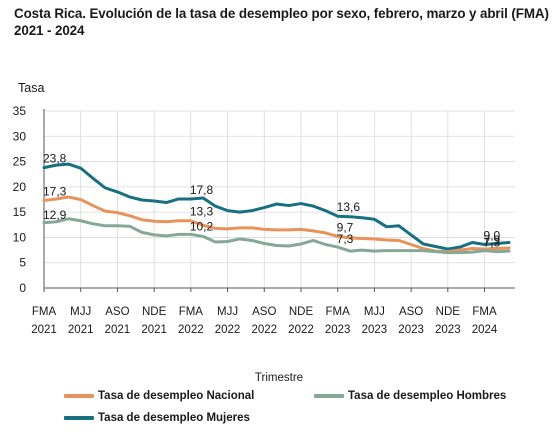  I want to click on chart-title-line2: 2021 - 2024, so click(49, 30).